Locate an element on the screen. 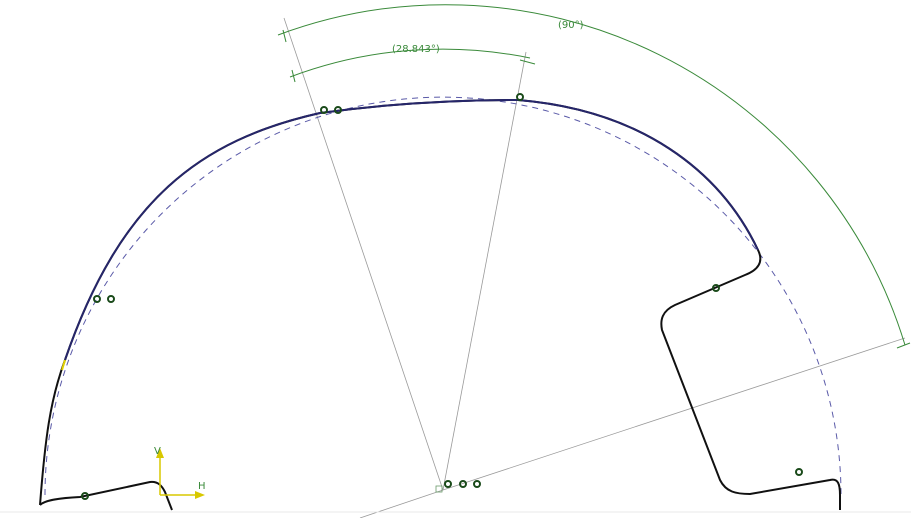  dimension-label: (28.843°) is located at coordinates (416, 49).